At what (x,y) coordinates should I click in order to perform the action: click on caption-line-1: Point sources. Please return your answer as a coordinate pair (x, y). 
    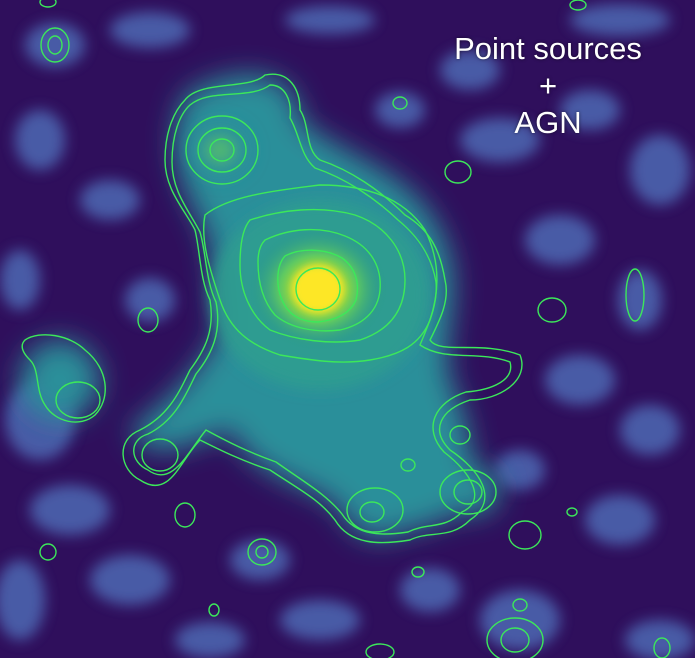
    Looking at the image, I should click on (548, 48).